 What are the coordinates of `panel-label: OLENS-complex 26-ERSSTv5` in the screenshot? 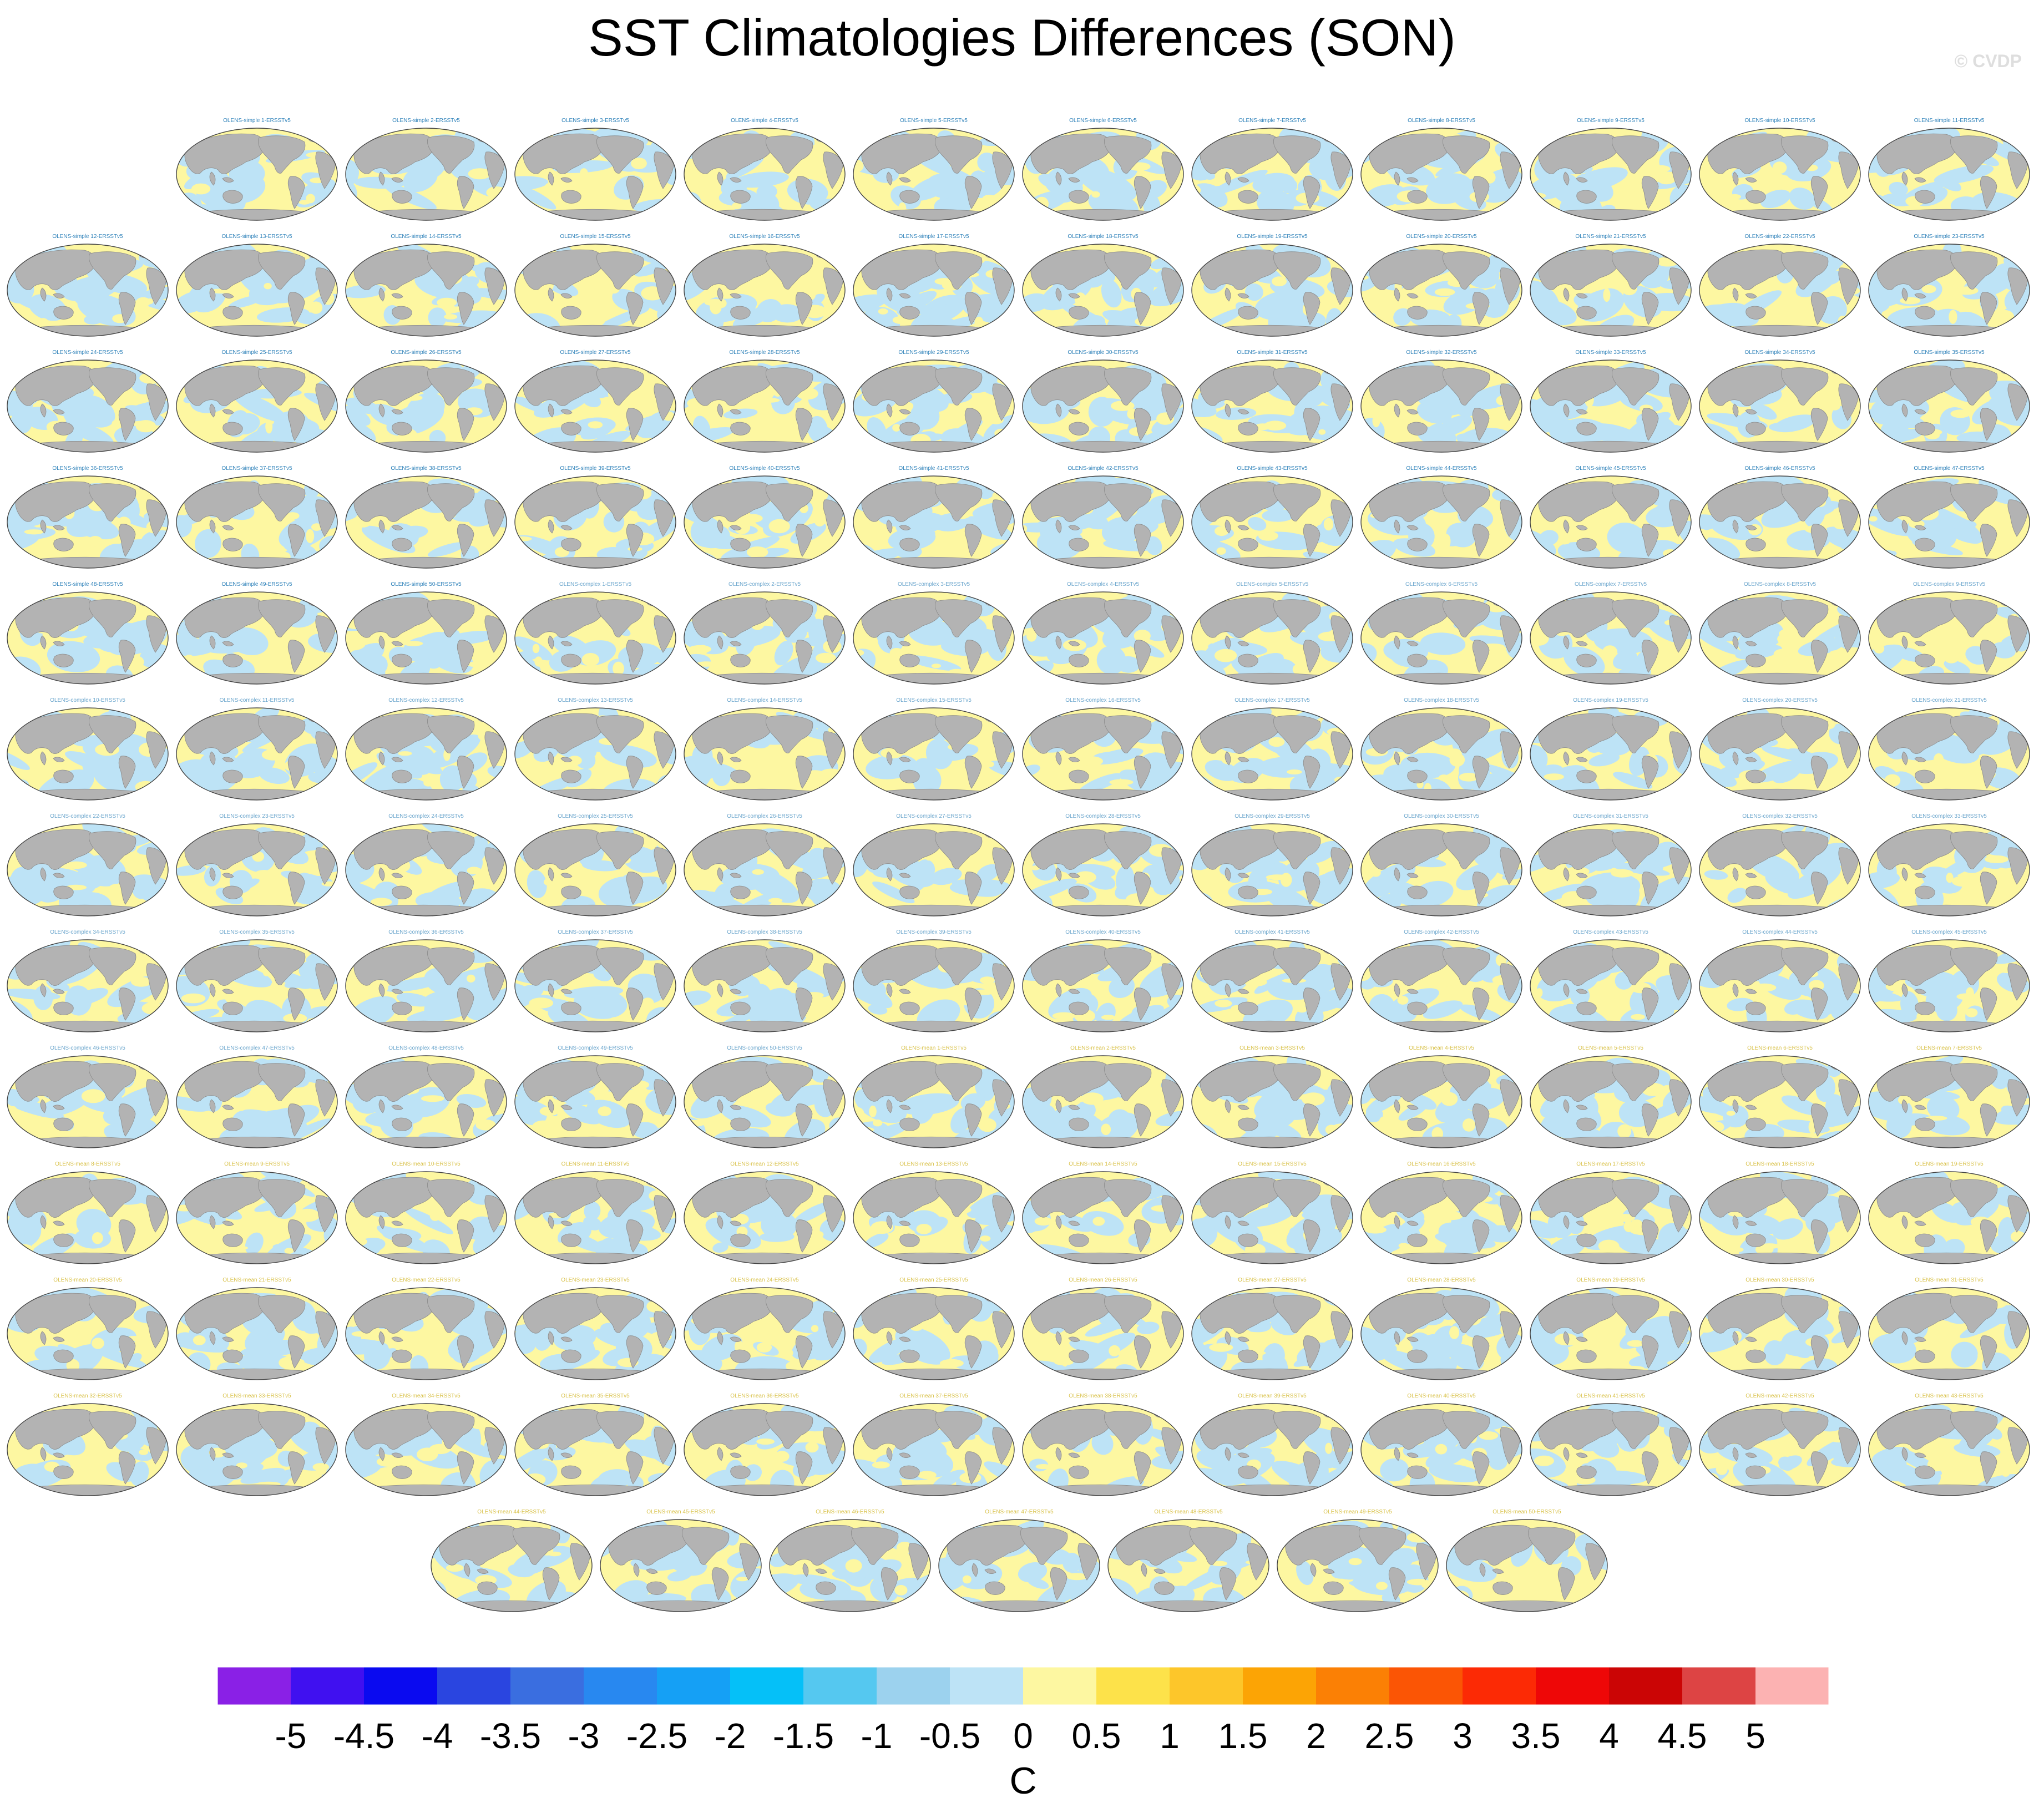 It's located at (765, 816).